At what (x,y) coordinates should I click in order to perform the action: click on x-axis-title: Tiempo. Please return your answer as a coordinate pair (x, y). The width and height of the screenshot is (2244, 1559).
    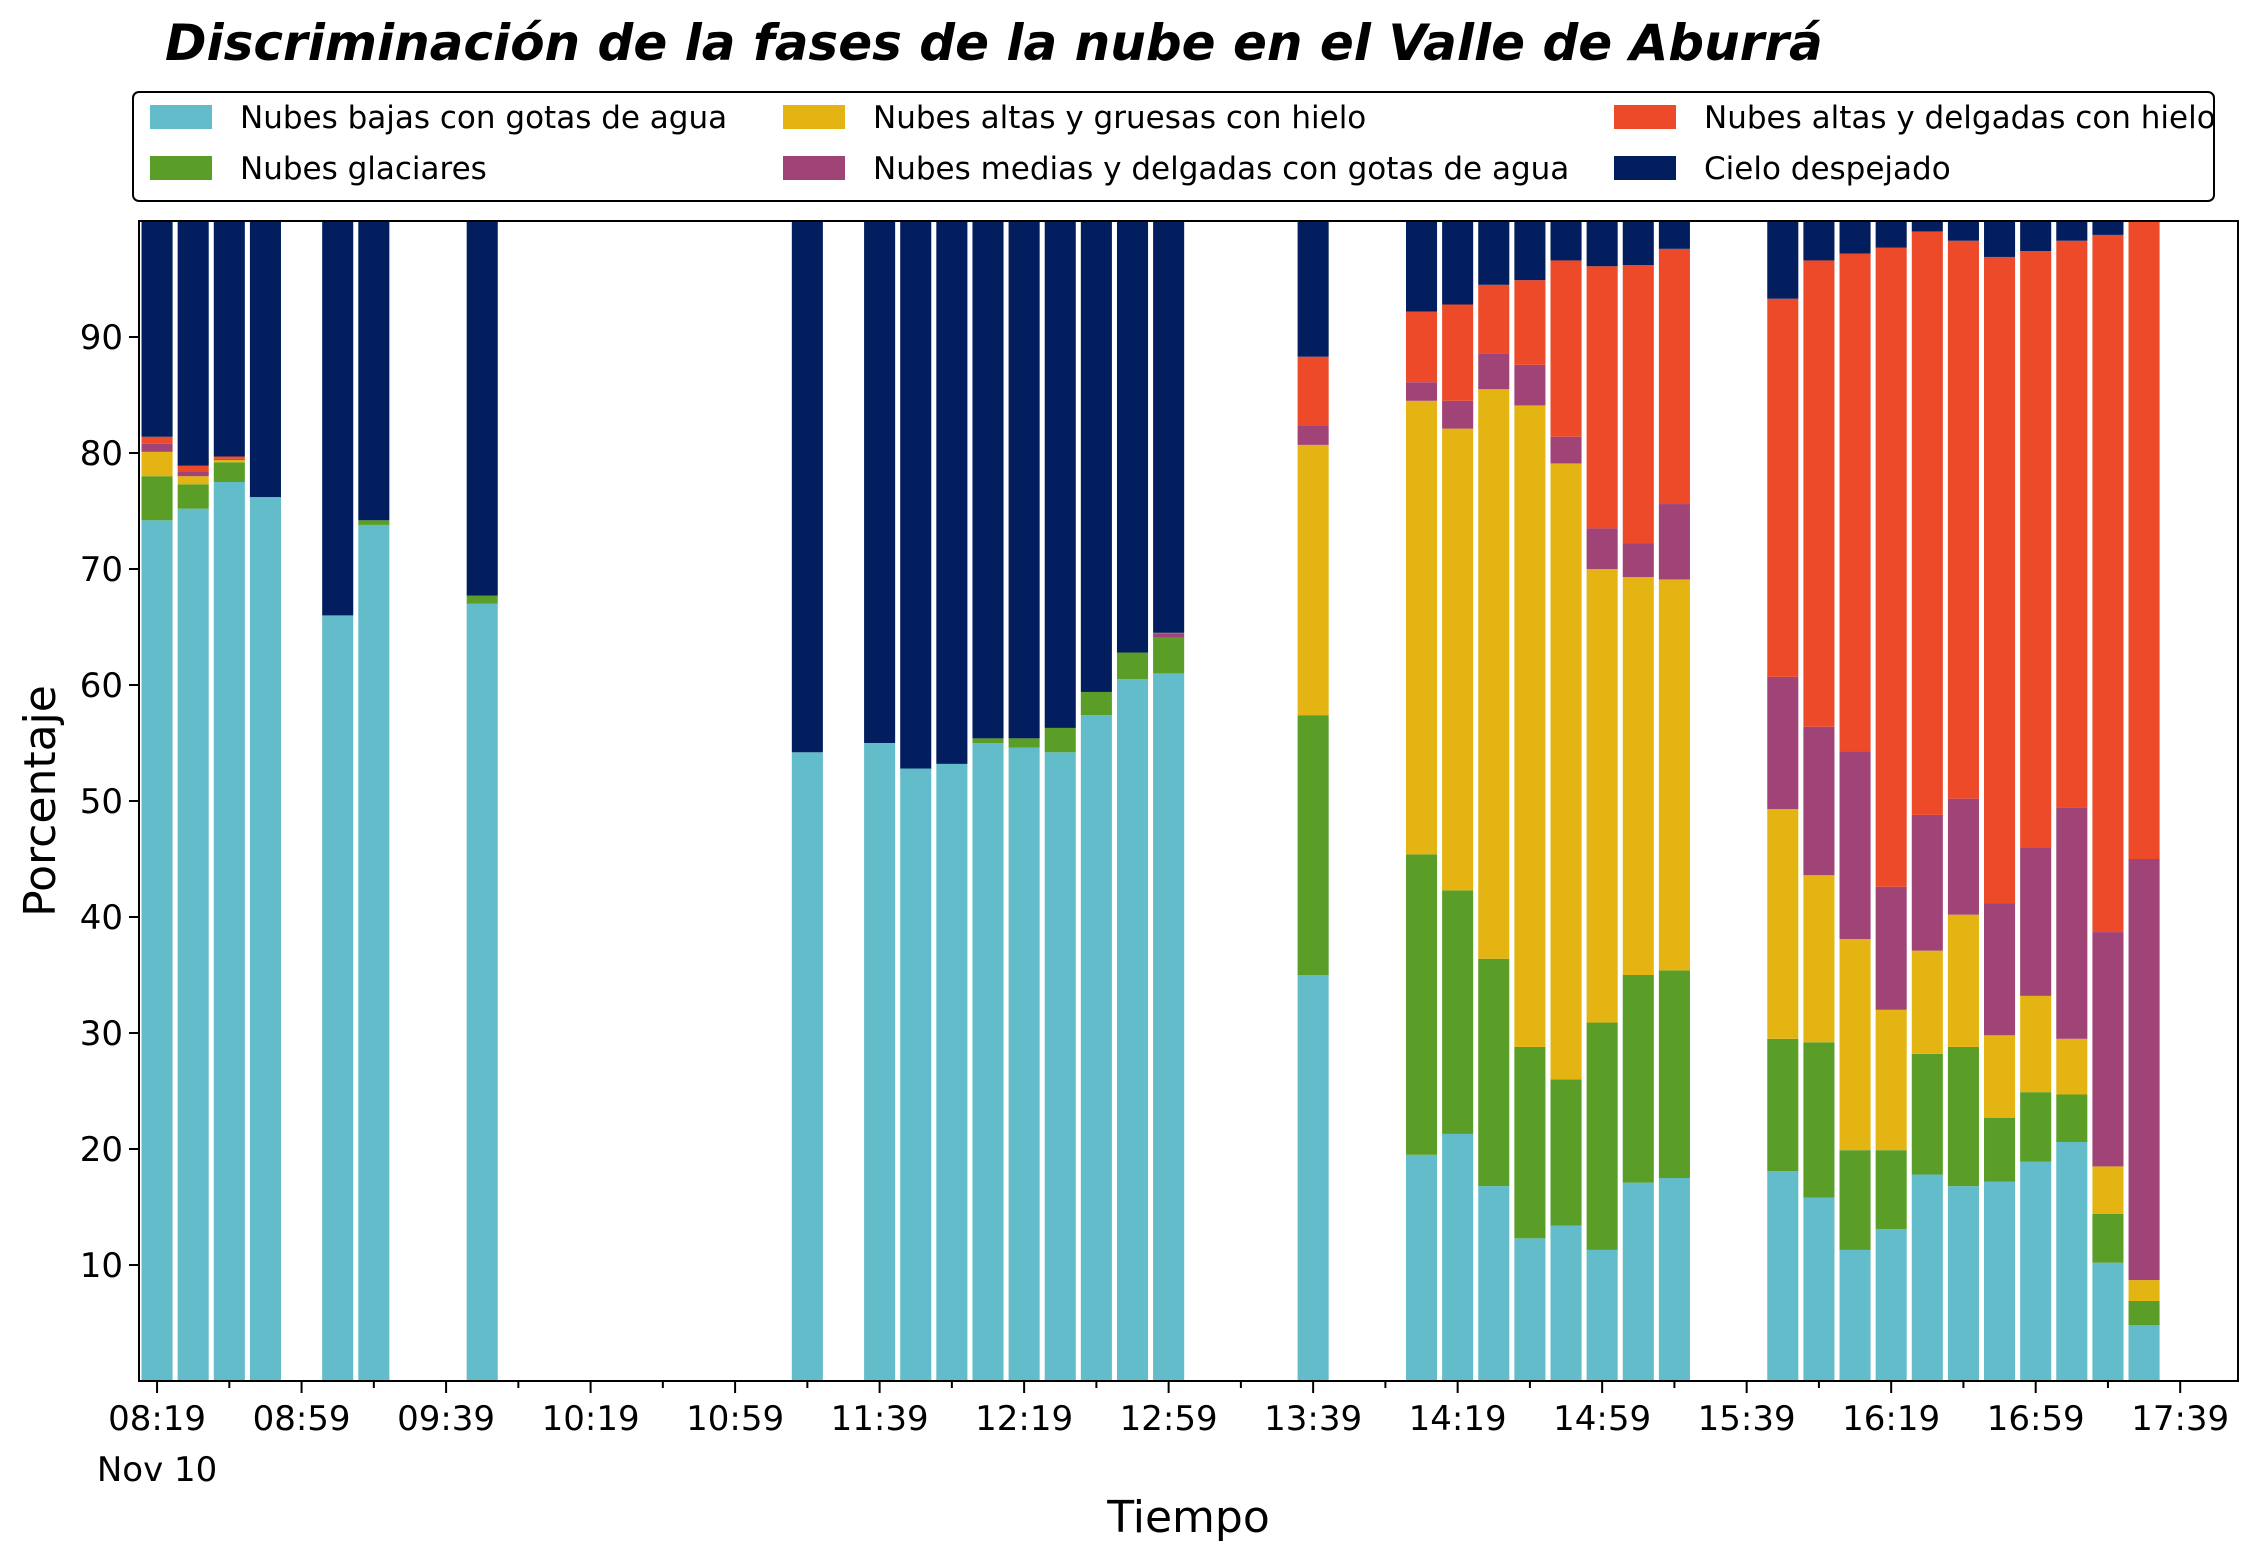
    Looking at the image, I should click on (1188, 1517).